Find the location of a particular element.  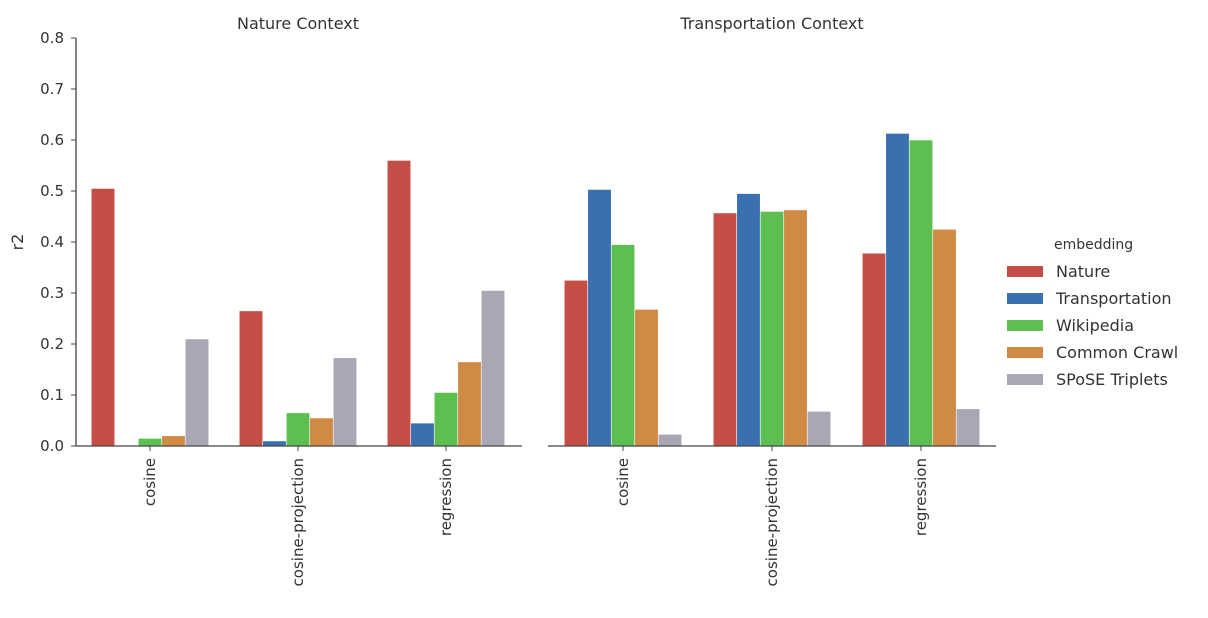

bar-0-regression-wikipedia is located at coordinates (446, 419).